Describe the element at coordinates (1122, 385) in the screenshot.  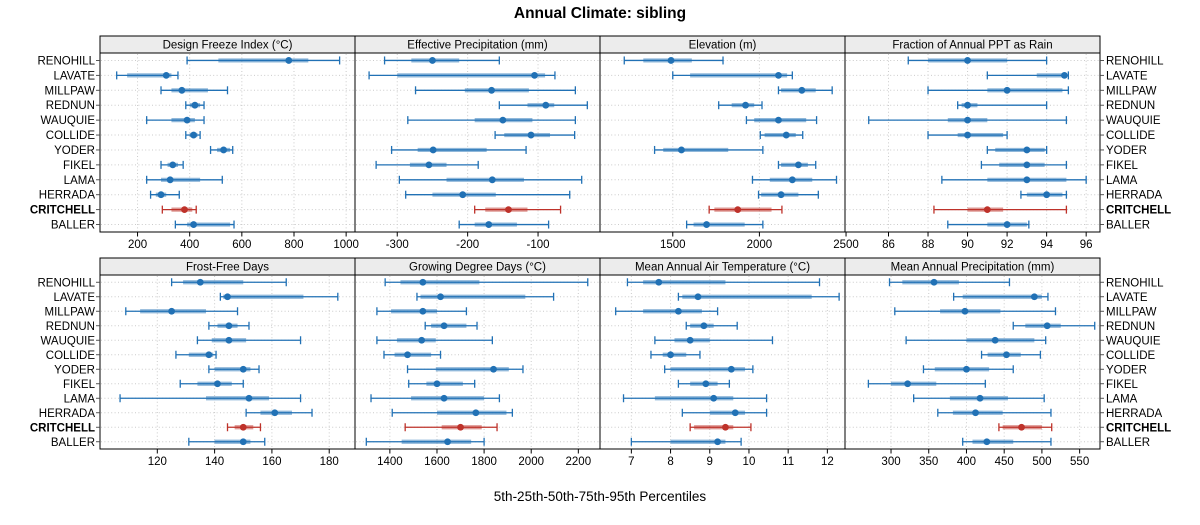
I see `station-label-right-fikel: FIKEL` at that location.